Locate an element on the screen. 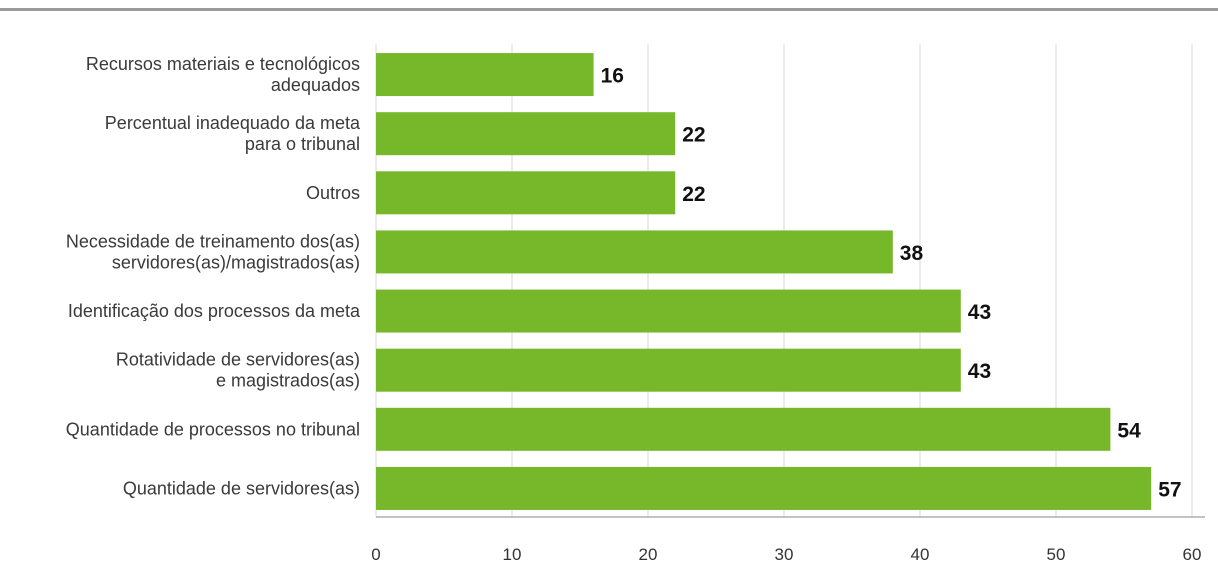 Image resolution: width=1218 pixels, height=584 pixels. x-tick-label: 0 is located at coordinates (375, 554).